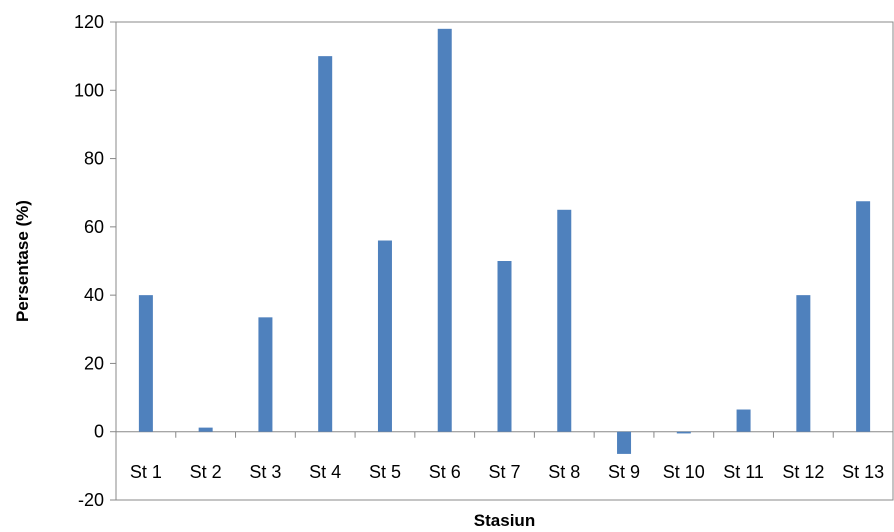 The image size is (894, 532). What do you see at coordinates (445, 472) in the screenshot?
I see `x-tick-label: St 6` at bounding box center [445, 472].